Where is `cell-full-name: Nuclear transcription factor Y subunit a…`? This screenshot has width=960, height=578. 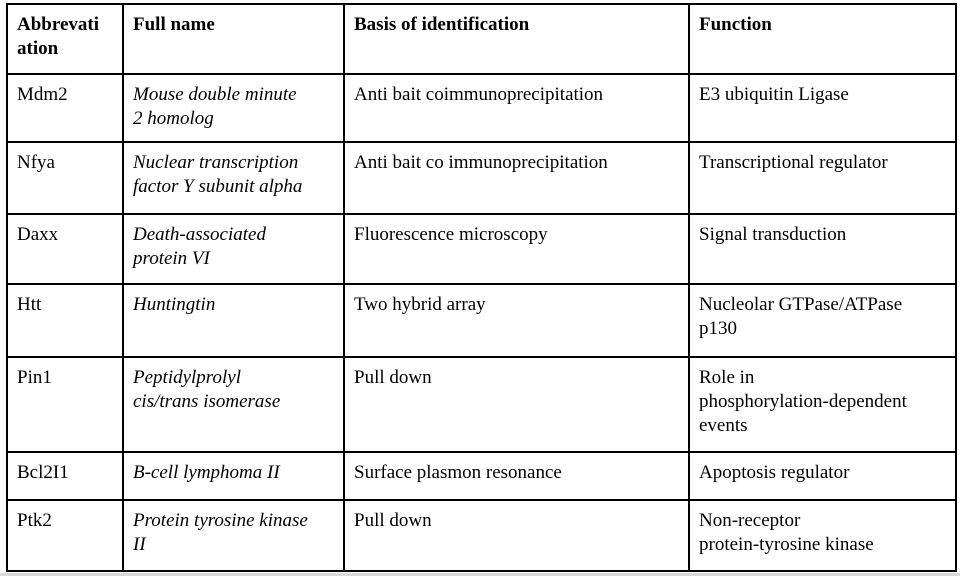 cell-full-name: Nuclear transcription factor Y subunit a… is located at coordinates (233, 178).